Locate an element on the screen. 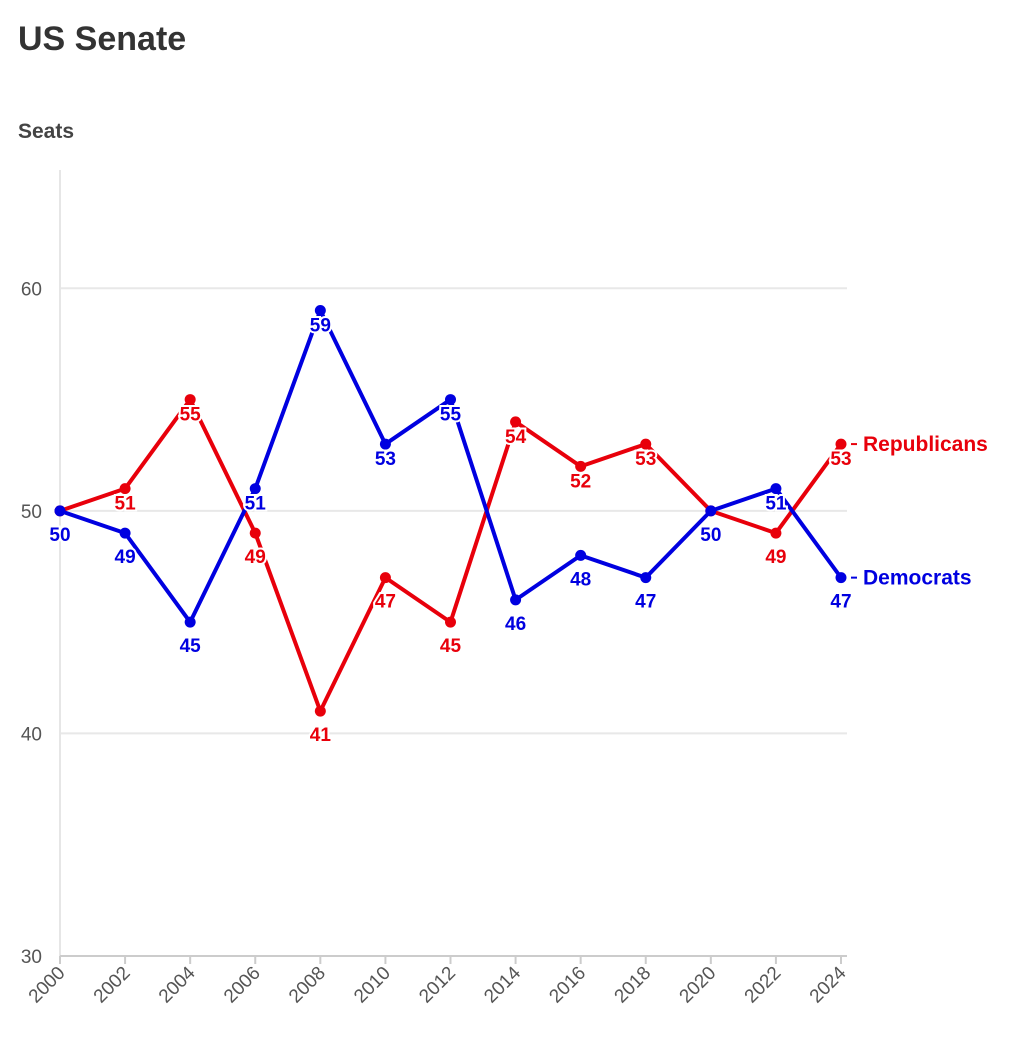 This screenshot has width=1028, height=1050. y-tick-label: 60 is located at coordinates (31, 289).